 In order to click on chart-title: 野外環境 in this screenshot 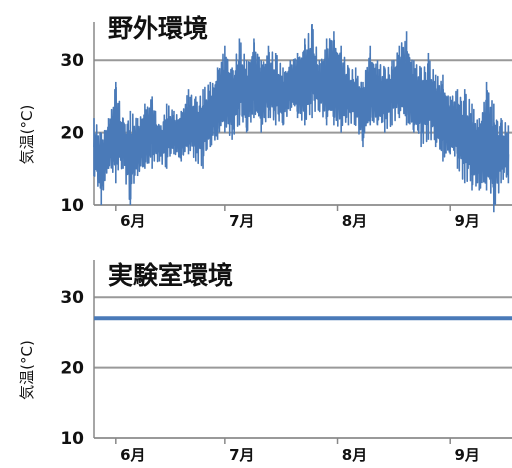, I will do `click(158, 28)`.